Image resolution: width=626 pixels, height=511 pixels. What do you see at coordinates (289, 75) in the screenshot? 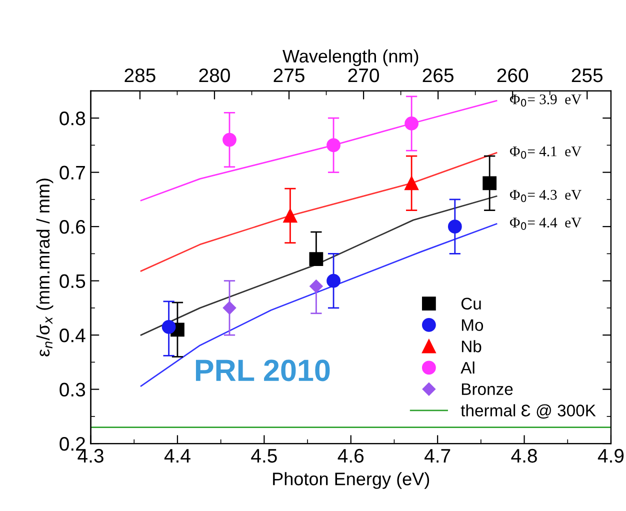
I see `x2-tick-label: 275` at bounding box center [289, 75].